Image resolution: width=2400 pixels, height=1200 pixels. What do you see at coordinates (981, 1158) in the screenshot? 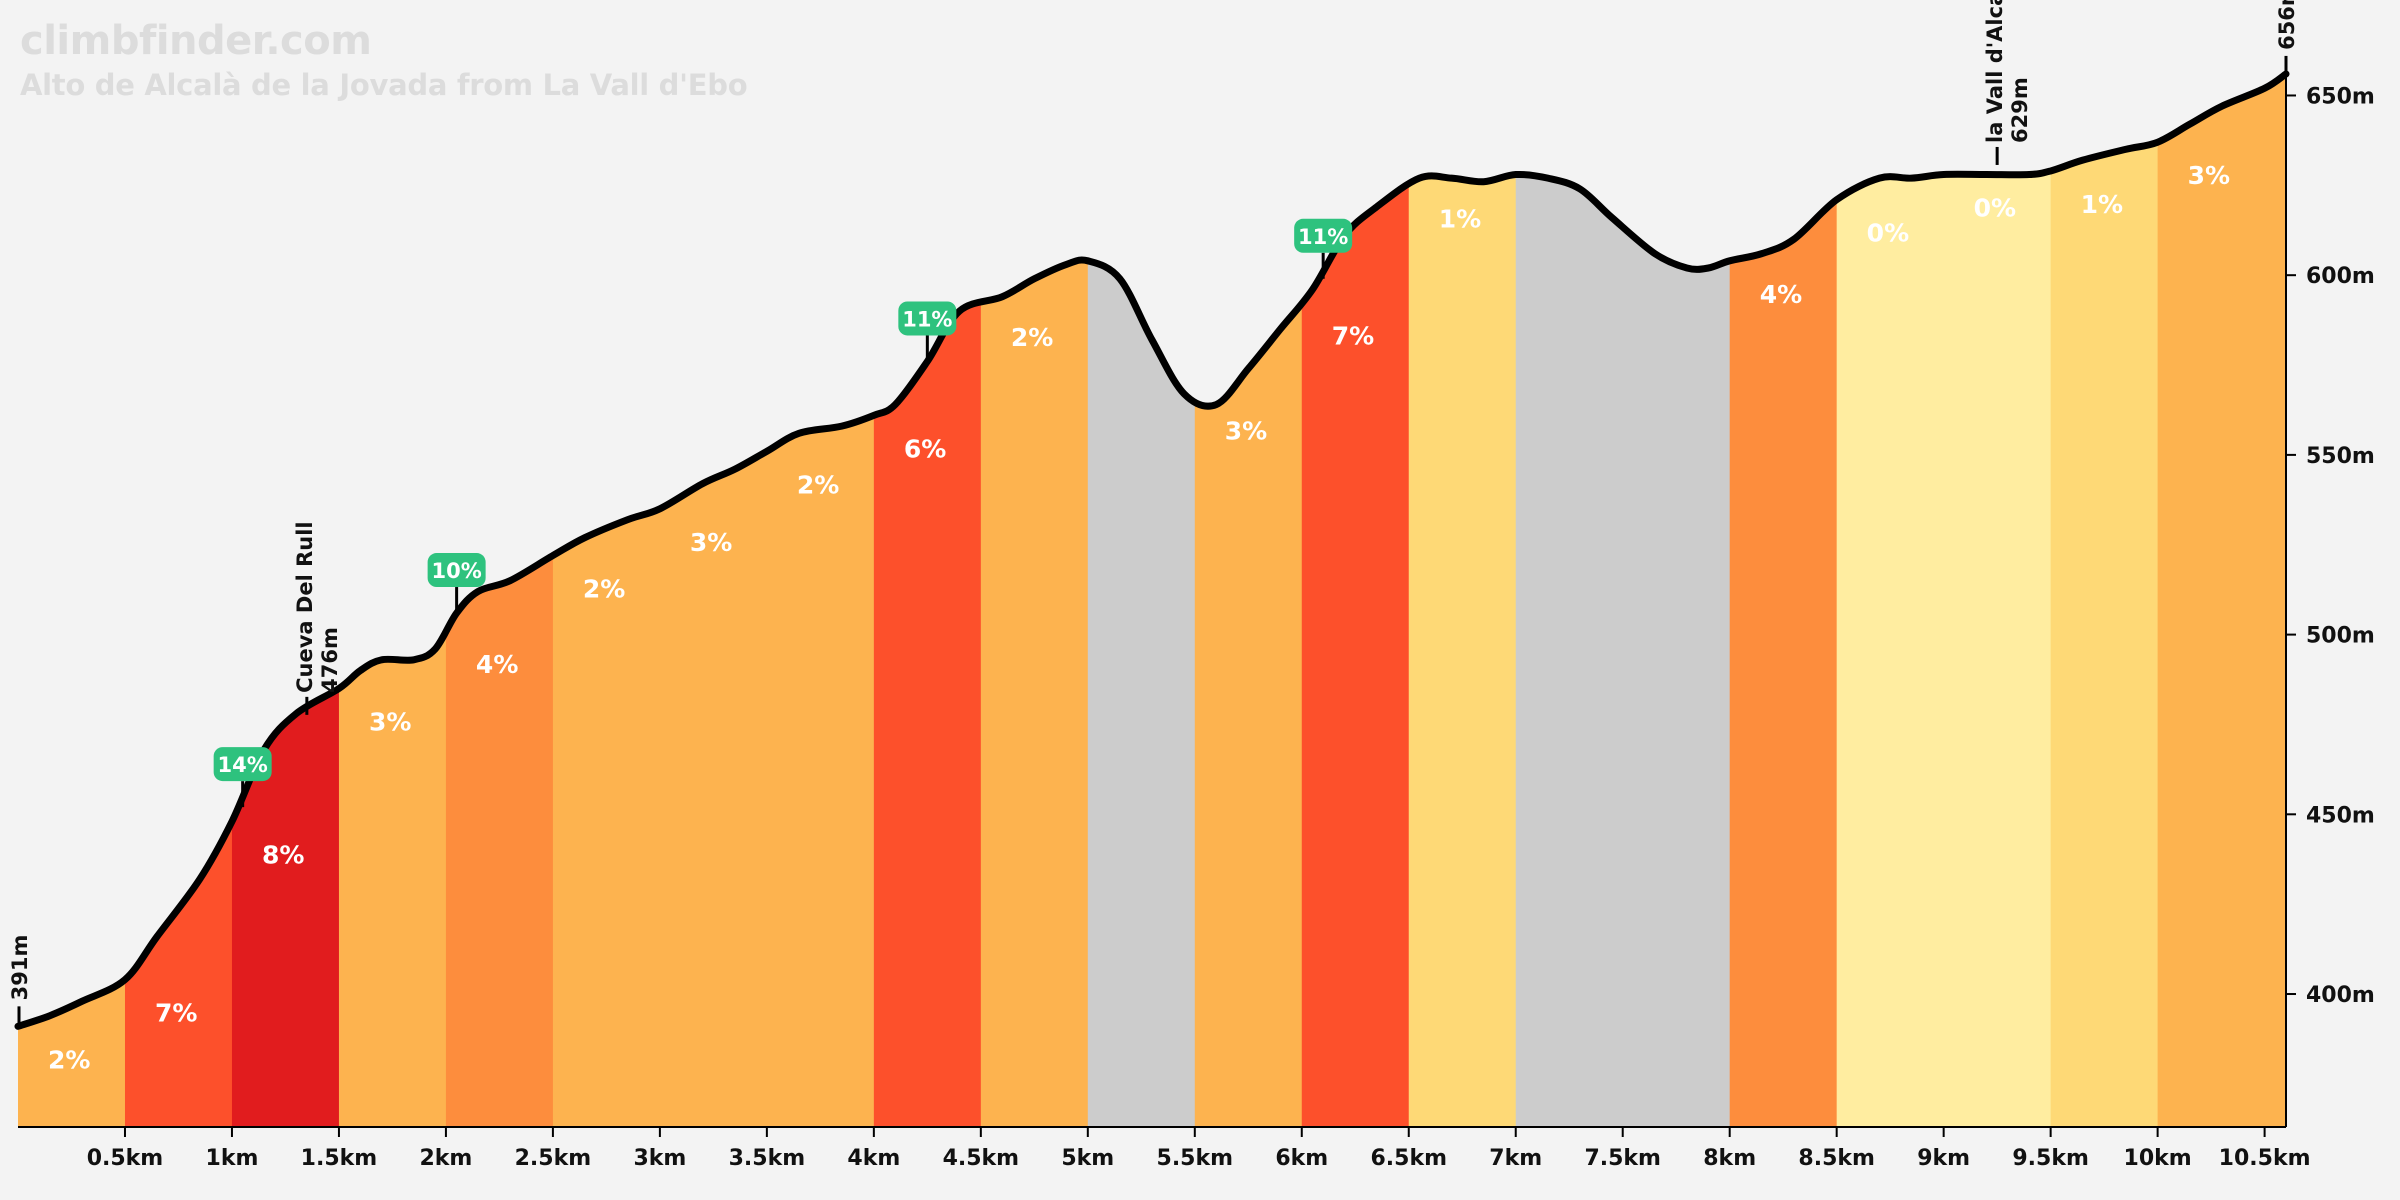
I see `x-tick-label: 4.5km` at bounding box center [981, 1158].